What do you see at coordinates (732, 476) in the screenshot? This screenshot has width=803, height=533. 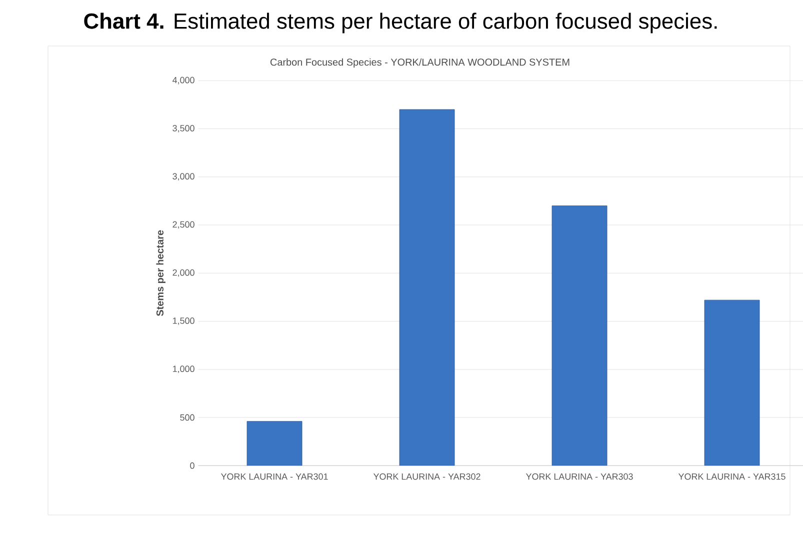 I see `x-tick-label: YORK LAURINA - YAR315` at bounding box center [732, 476].